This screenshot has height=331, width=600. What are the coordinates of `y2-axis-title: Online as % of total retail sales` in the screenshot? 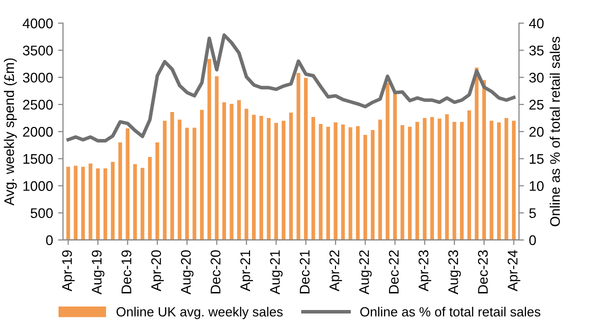 It's located at (555, 131).